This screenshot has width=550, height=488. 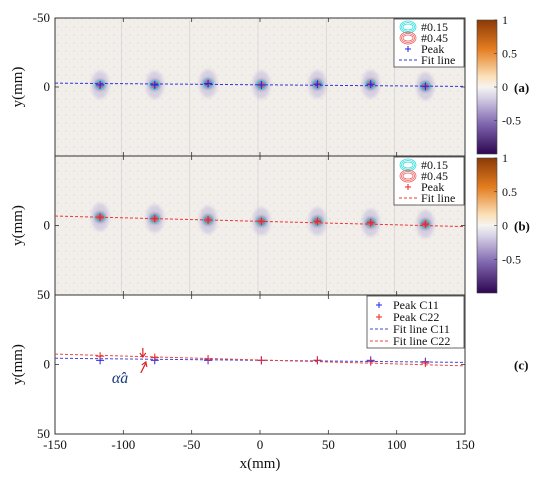 What do you see at coordinates (465, 444) in the screenshot?
I see `x-tick-label: 150` at bounding box center [465, 444].